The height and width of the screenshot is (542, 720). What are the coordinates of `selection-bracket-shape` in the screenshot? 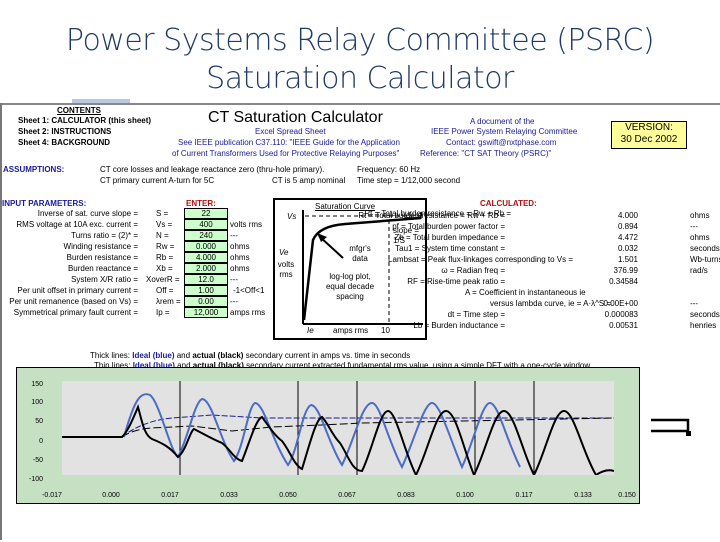 It's located at (671, 427).